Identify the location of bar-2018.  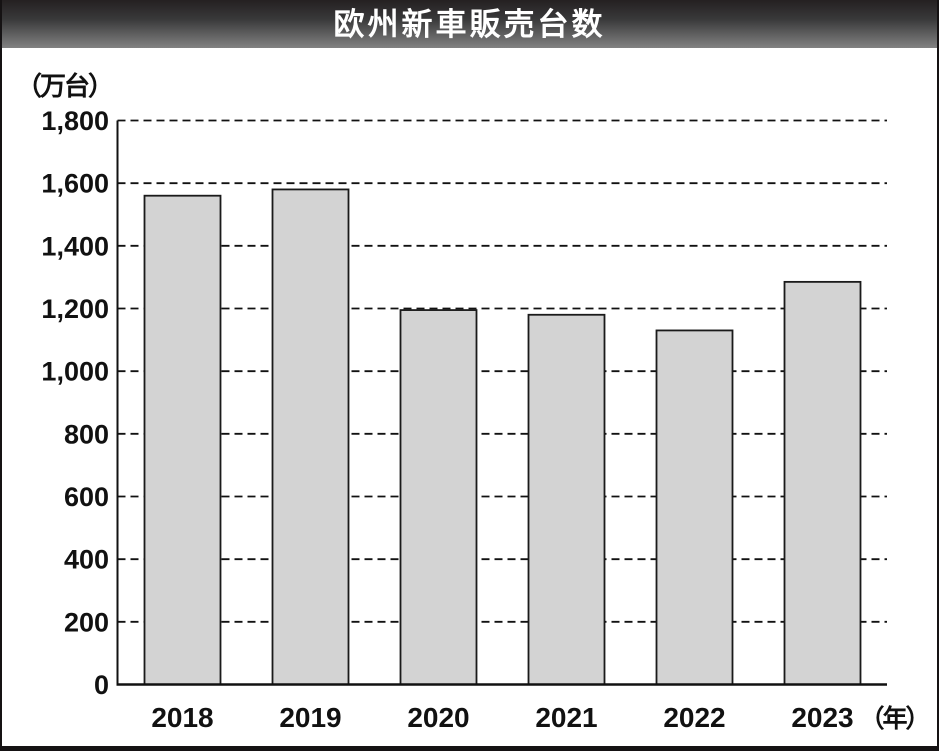
(182, 440).